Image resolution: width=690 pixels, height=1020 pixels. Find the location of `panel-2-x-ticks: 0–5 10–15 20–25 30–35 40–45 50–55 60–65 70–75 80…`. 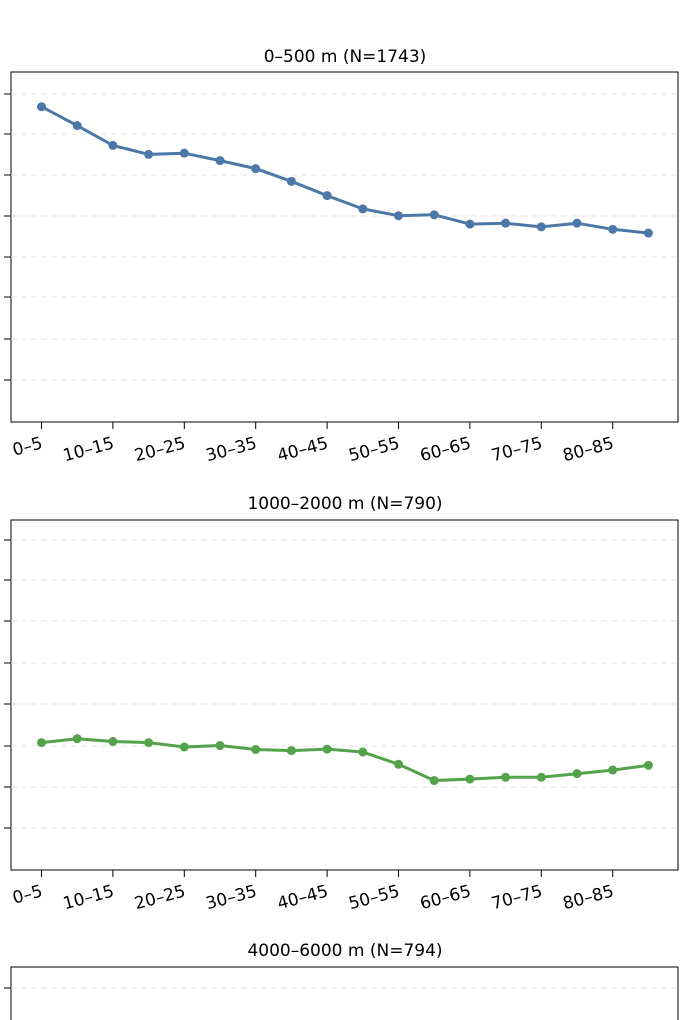

panel-2-x-ticks: 0–5 10–15 20–25 30–35 40–45 50–55 60–65 70–75 80… is located at coordinates (313, 892).